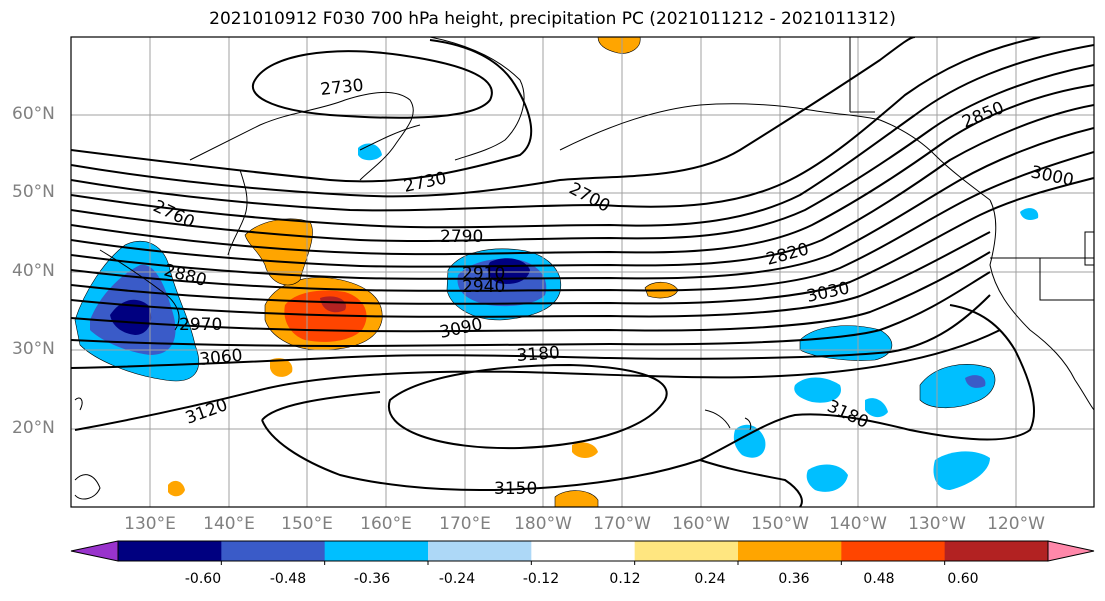  I want to click on lat-label: 20°N, so click(33, 428).